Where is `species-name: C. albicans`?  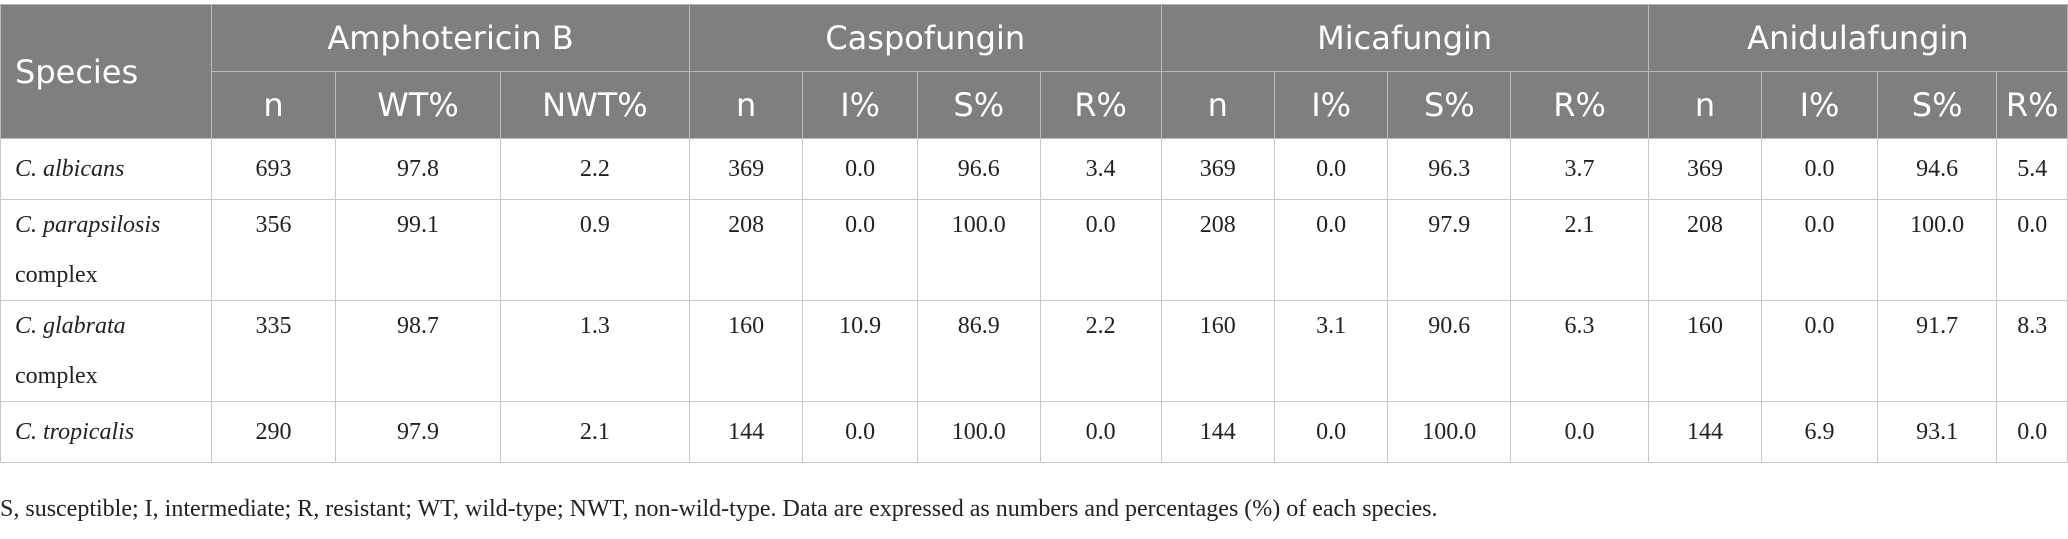
species-name: C. albicans is located at coordinates (70, 169).